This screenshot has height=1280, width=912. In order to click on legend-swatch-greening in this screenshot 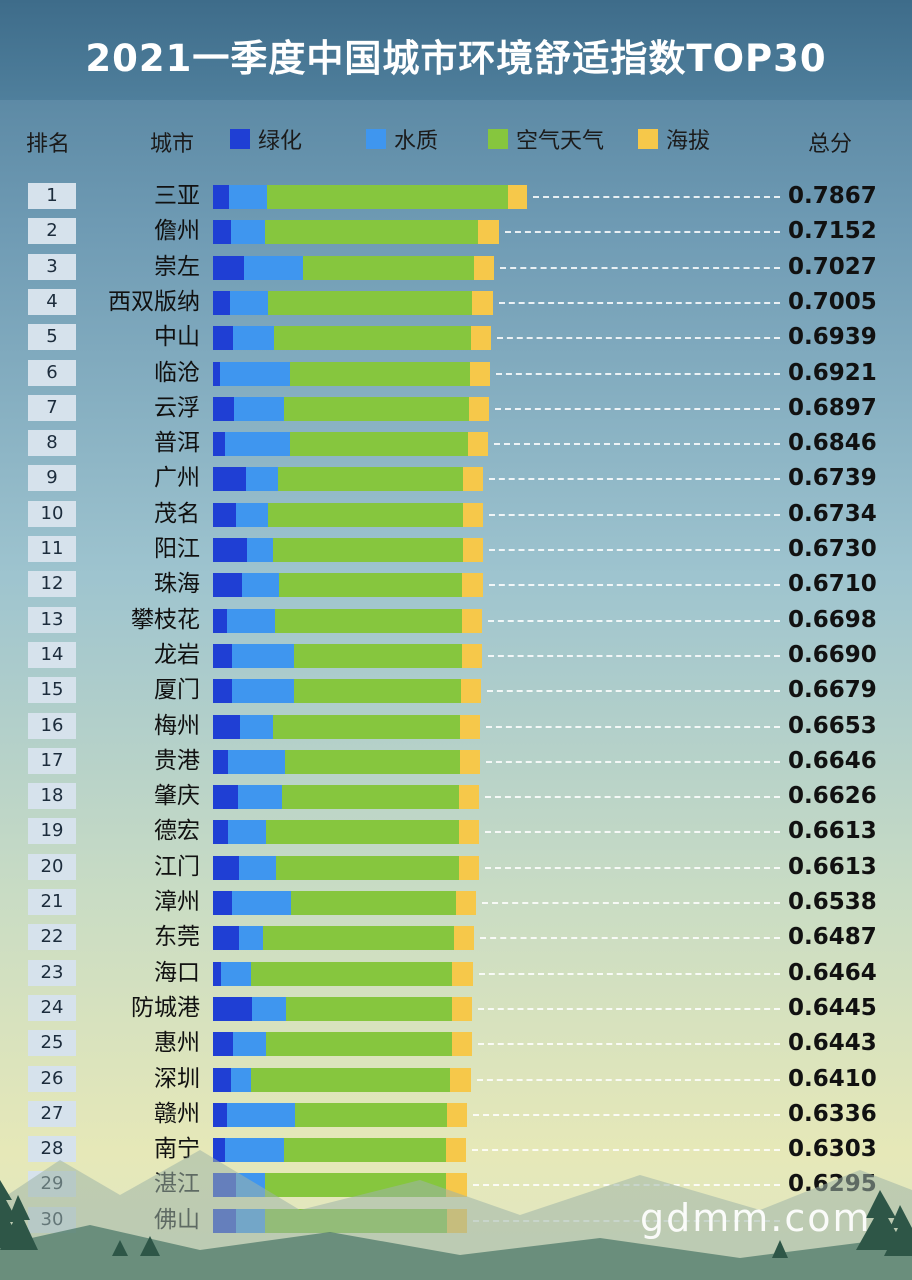, I will do `click(240, 139)`.